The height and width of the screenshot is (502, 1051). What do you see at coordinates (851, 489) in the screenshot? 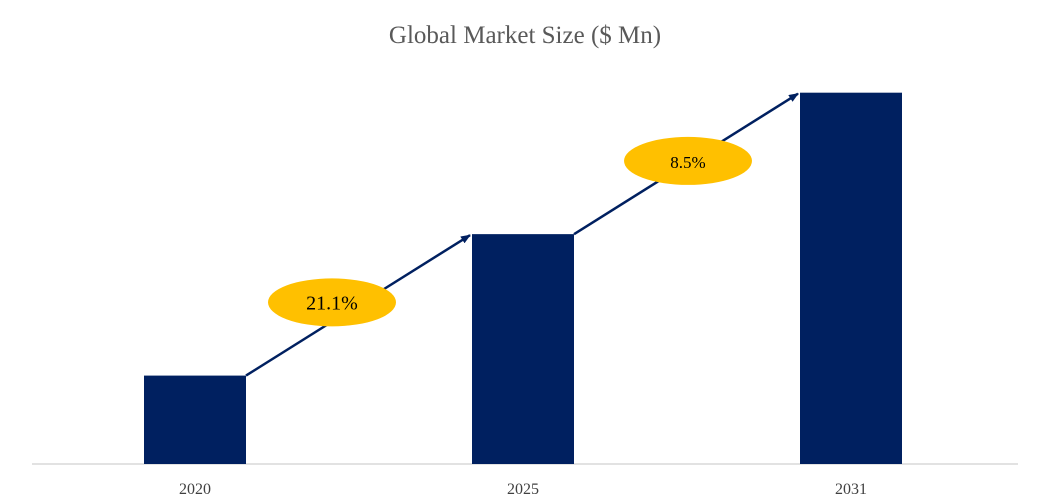
I see `x-tick-label-2031: 2031` at bounding box center [851, 489].